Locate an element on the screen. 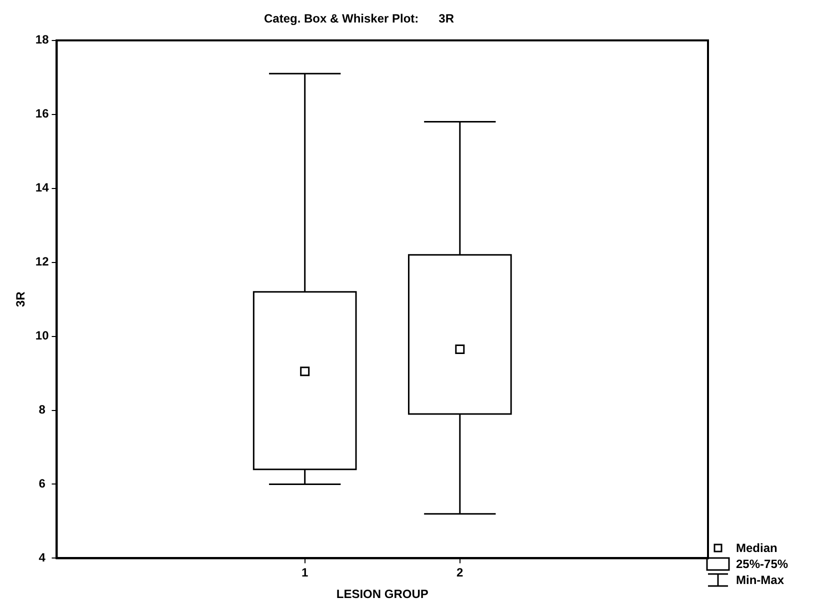 This screenshot has height=616, width=823. y-tick-label: 10 is located at coordinates (42, 335).